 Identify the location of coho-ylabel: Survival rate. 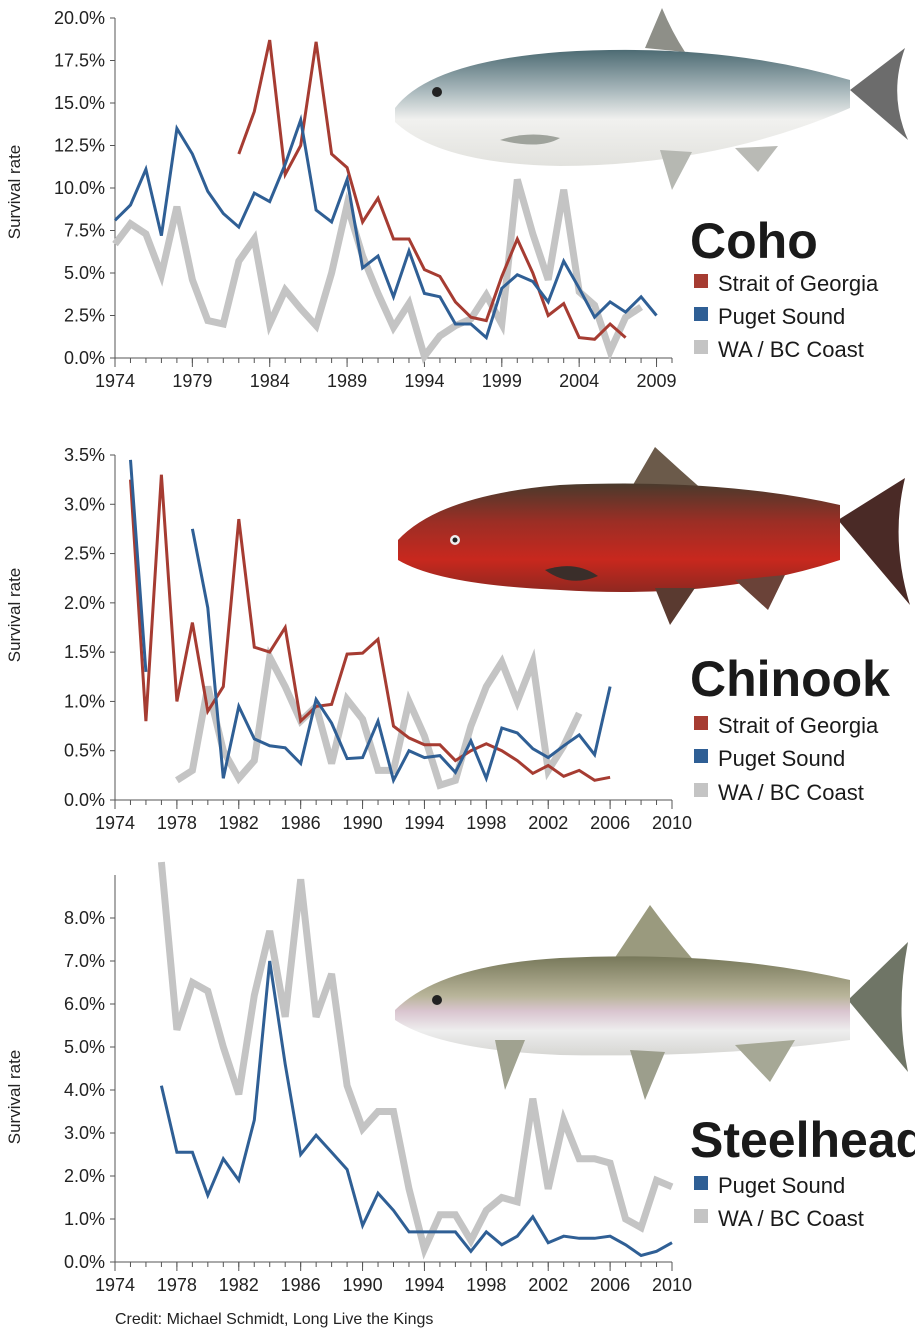
(14, 192).